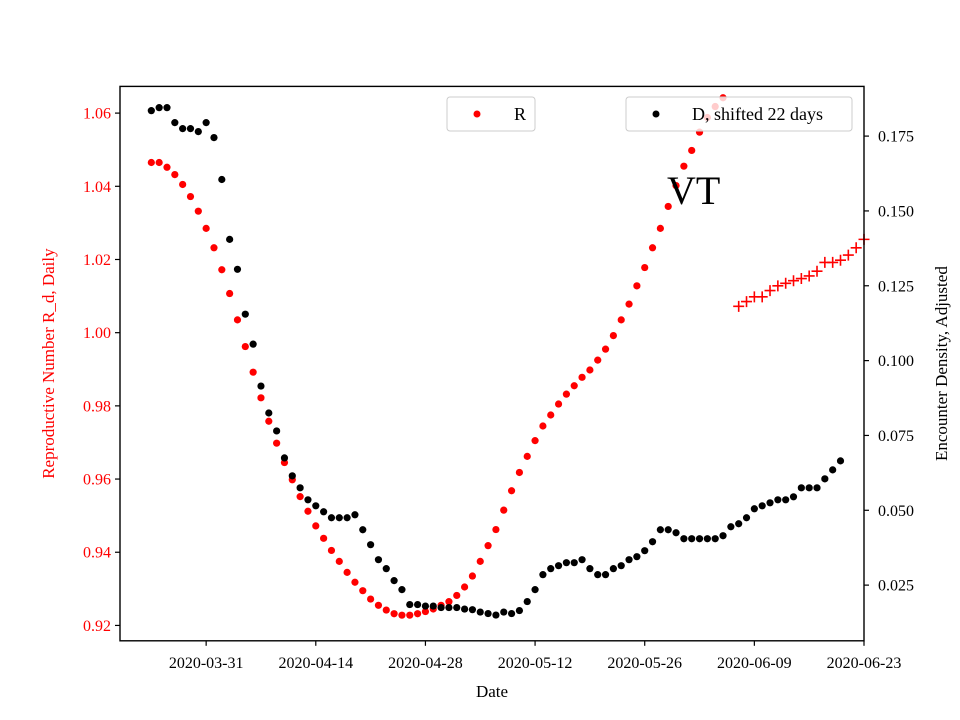 This screenshot has width=960, height=720. I want to click on y-right-tick-label-2: 0.075, so click(896, 436).